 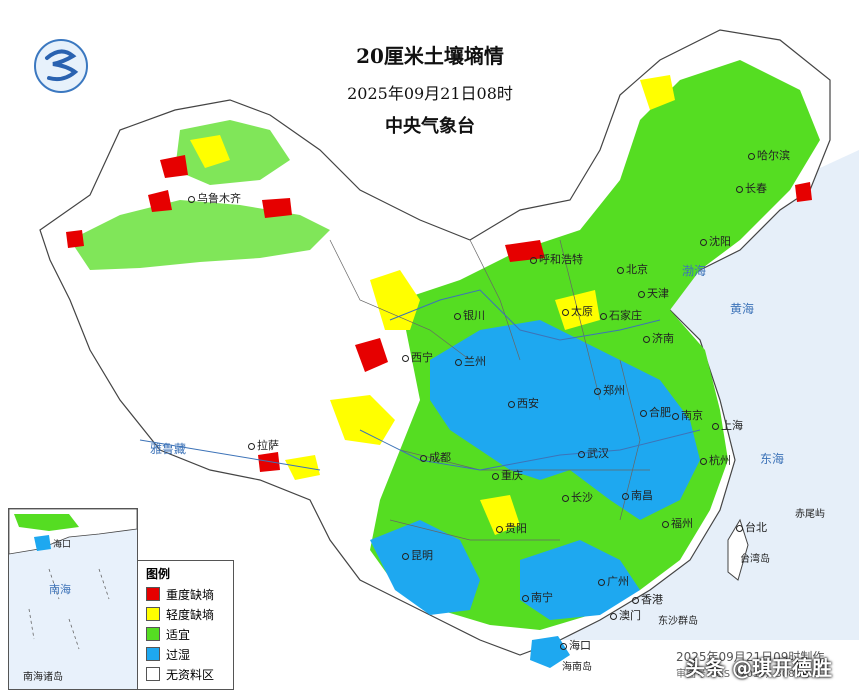 What do you see at coordinates (530, 450) in the screenshot?
I see `yangtze-river` at bounding box center [530, 450].